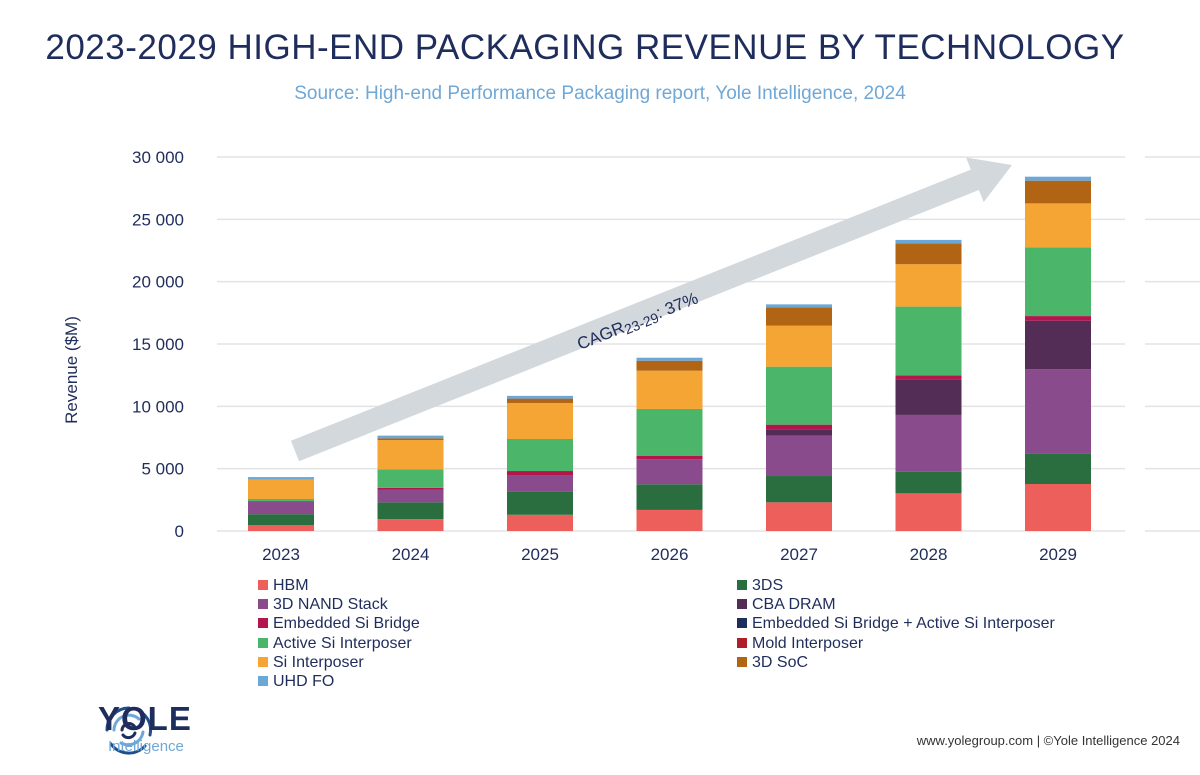 The height and width of the screenshot is (775, 1200). I want to click on legend-label: Mold Interposer, so click(808, 643).